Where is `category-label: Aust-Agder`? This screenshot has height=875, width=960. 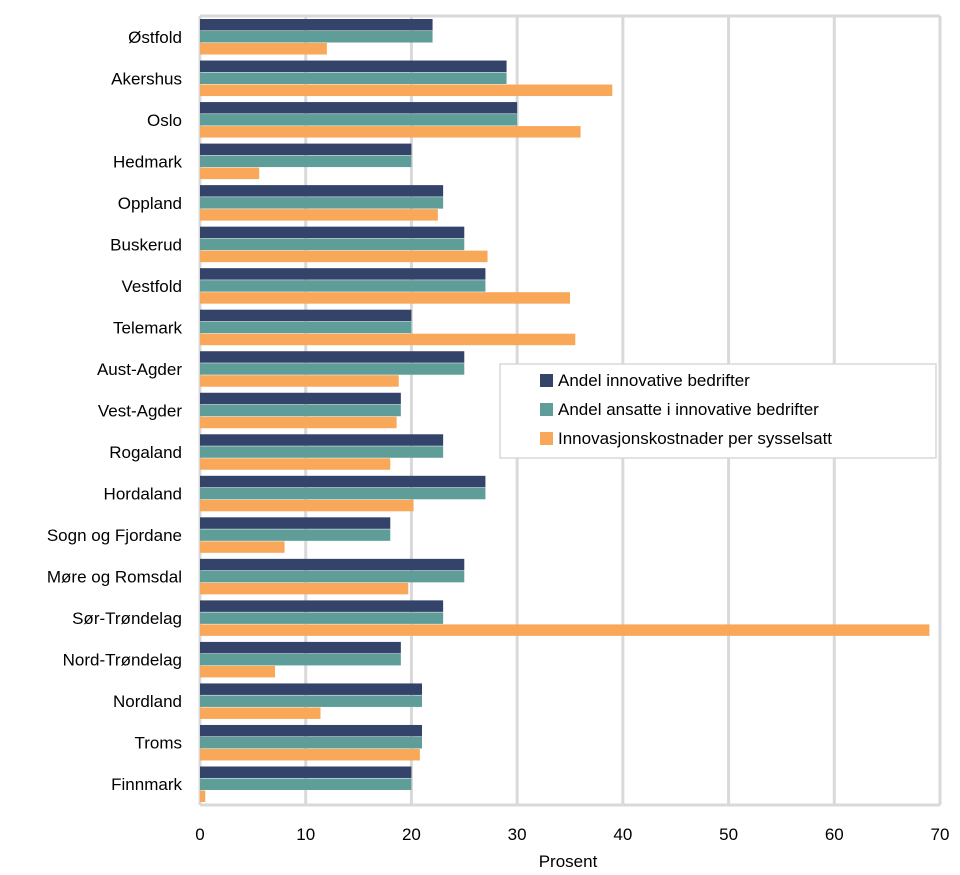 category-label: Aust-Agder is located at coordinates (139, 369).